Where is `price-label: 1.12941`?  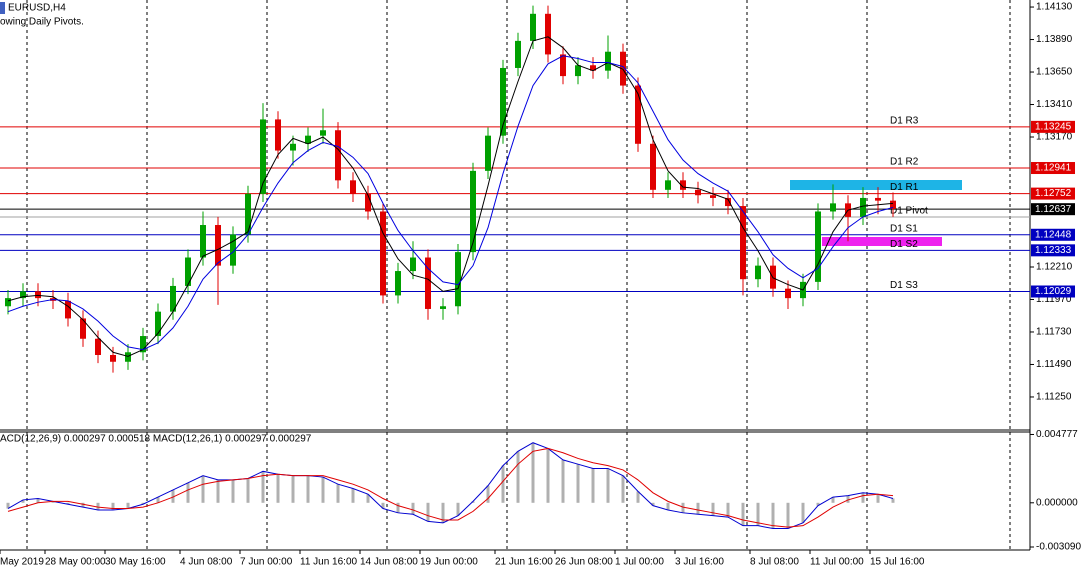 price-label: 1.12941 is located at coordinates (1053, 168).